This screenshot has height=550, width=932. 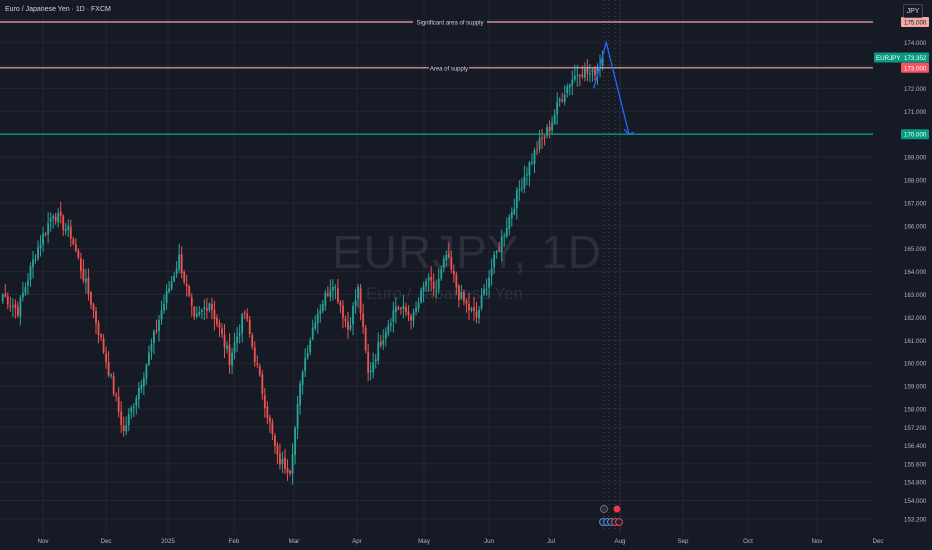 I want to click on time-tick-label: 2025, so click(x=168, y=541).